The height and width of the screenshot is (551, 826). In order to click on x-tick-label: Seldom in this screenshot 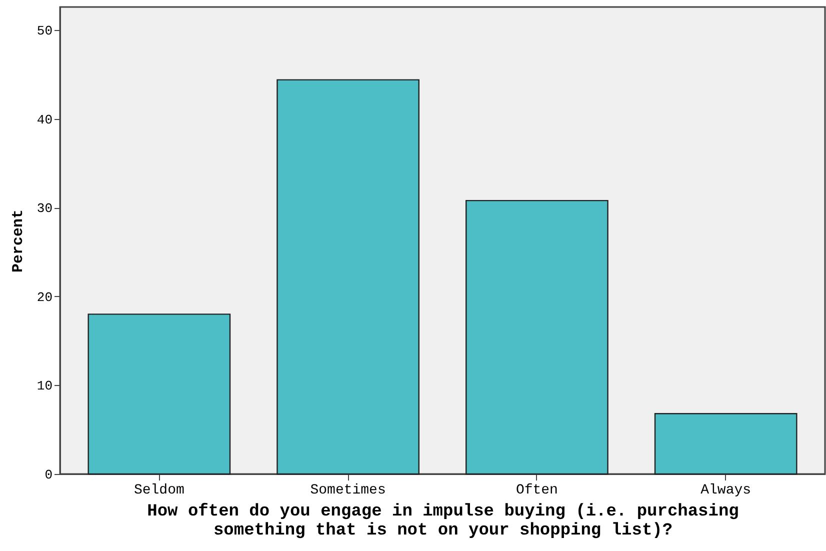, I will do `click(159, 490)`.